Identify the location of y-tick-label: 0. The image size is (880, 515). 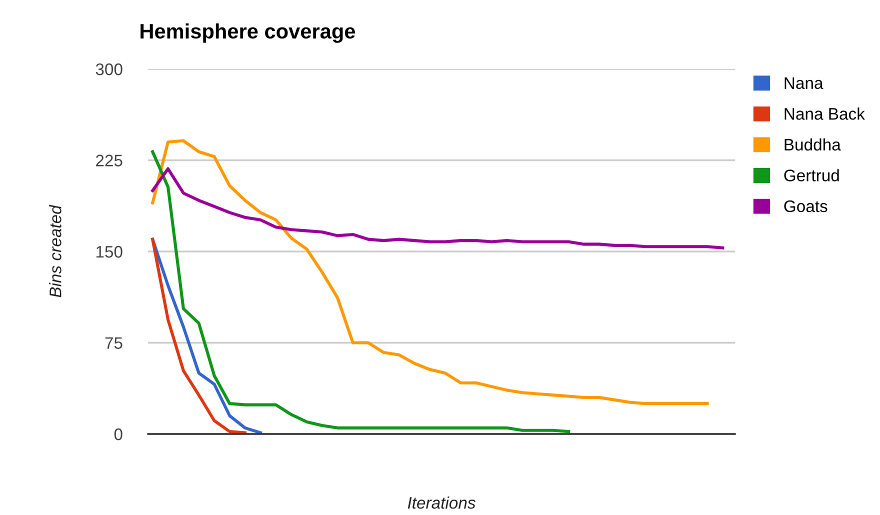
(118, 434).